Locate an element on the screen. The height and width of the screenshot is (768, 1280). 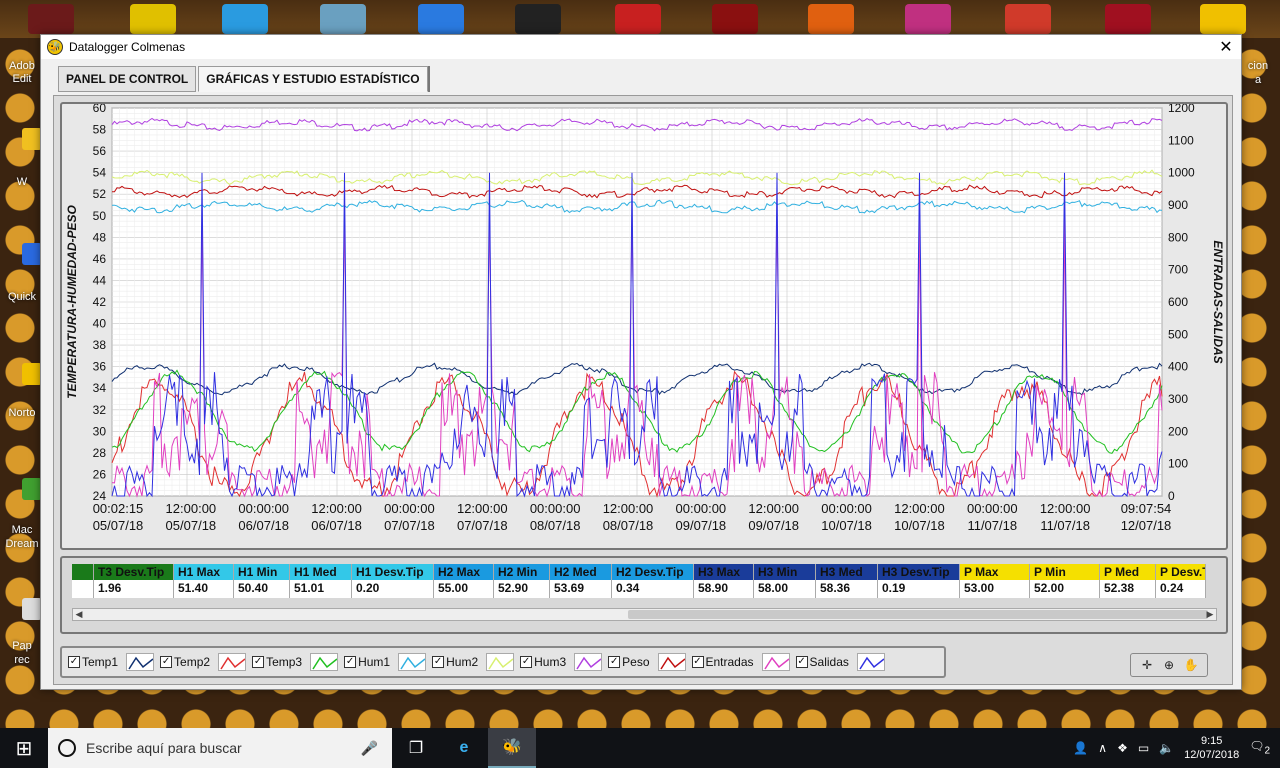
tab-panel-de-control: PANEL DE CONTROL is located at coordinates (127, 79).